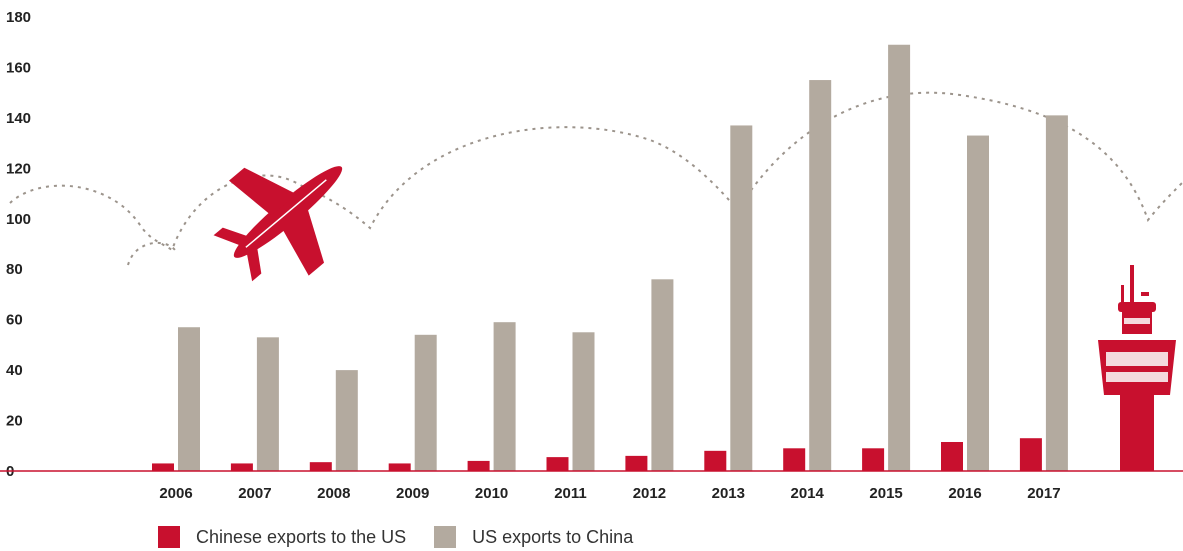 This screenshot has height=551, width=1183. Describe the element at coordinates (728, 493) in the screenshot. I see `x-tick-label: 2013` at that location.